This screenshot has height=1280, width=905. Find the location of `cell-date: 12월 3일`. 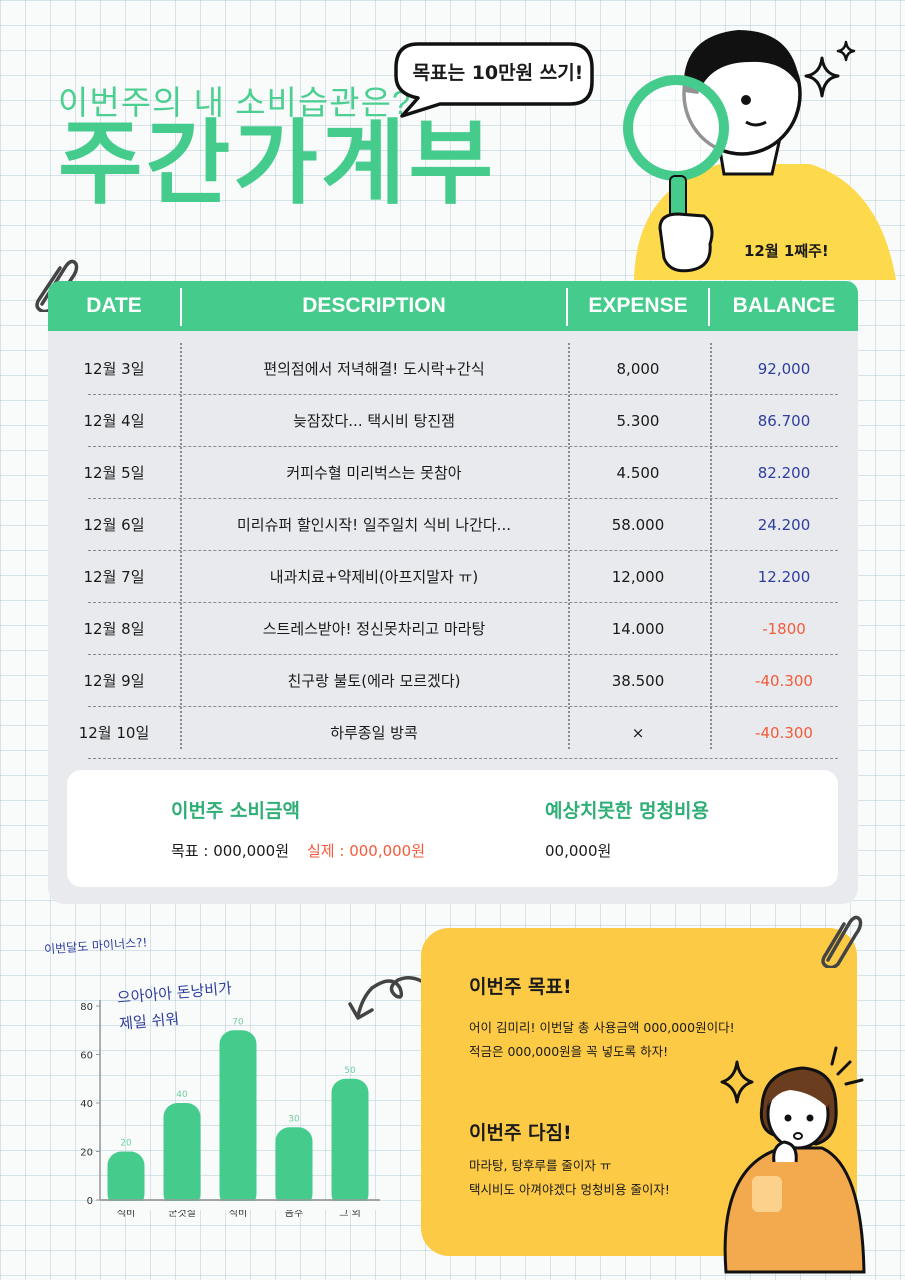

cell-date: 12월 3일 is located at coordinates (114, 369).